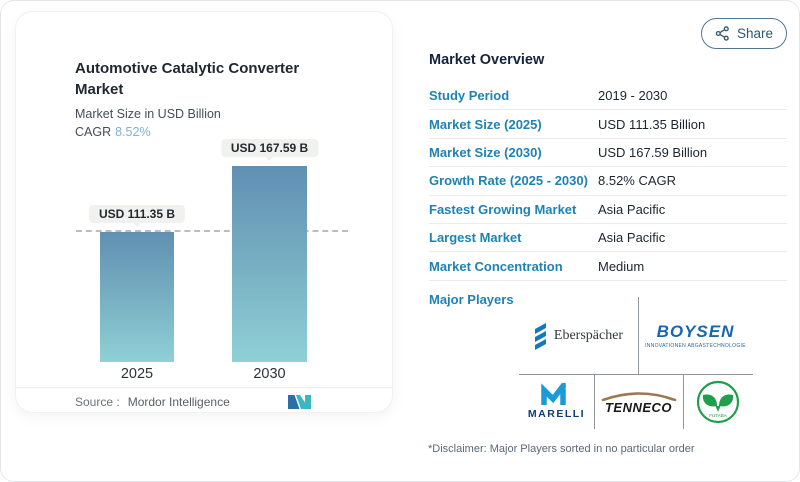  I want to click on player-logo-tenneco: TENNECO, so click(638, 401).